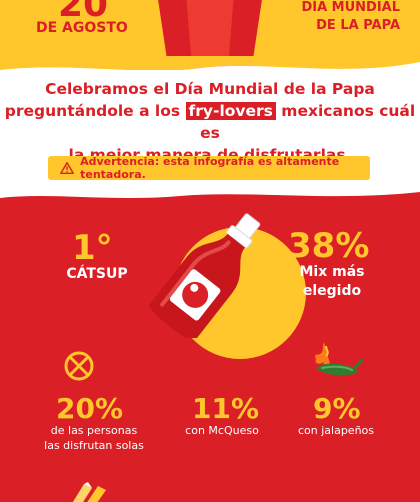 Image resolution: width=420 pixels, height=502 pixels. Describe the element at coordinates (89, 492) in the screenshot. I see `fries-illustration` at that location.